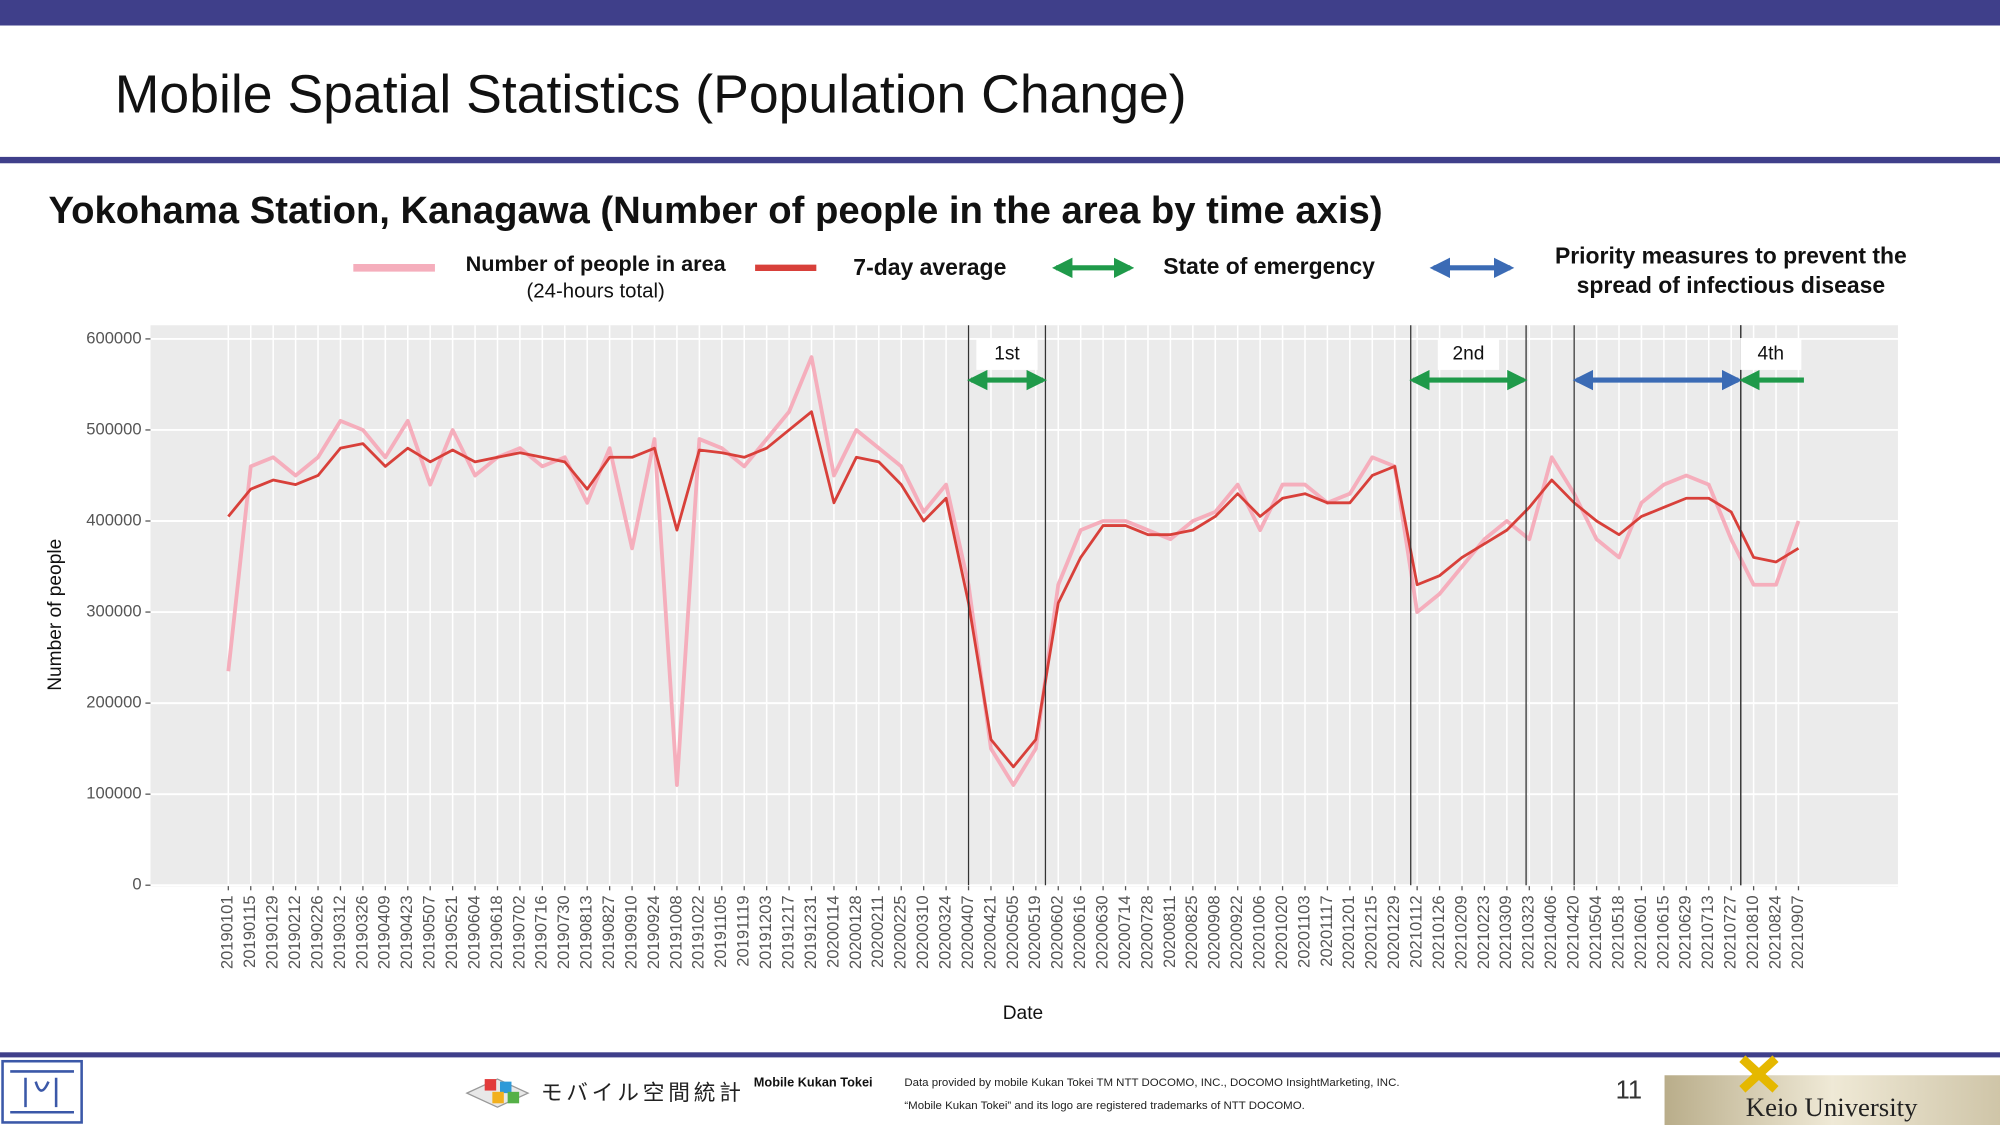 The image size is (2000, 1125). What do you see at coordinates (55, 615) in the screenshot?
I see `y-axis-label: Number of people` at bounding box center [55, 615].